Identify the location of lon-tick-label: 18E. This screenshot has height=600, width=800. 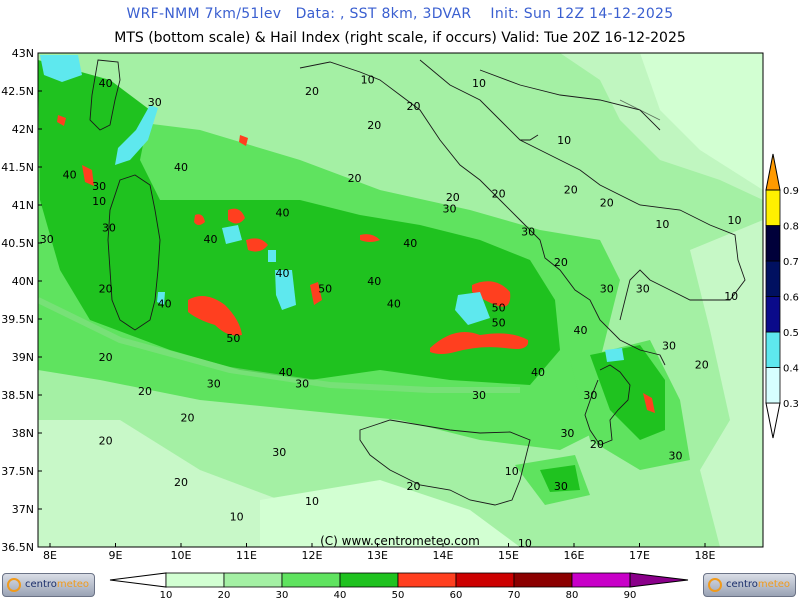
(705, 555).